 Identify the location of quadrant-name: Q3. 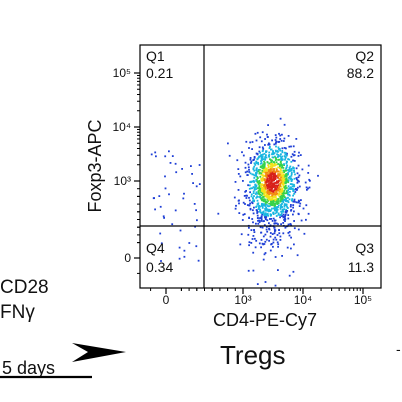
(364, 248).